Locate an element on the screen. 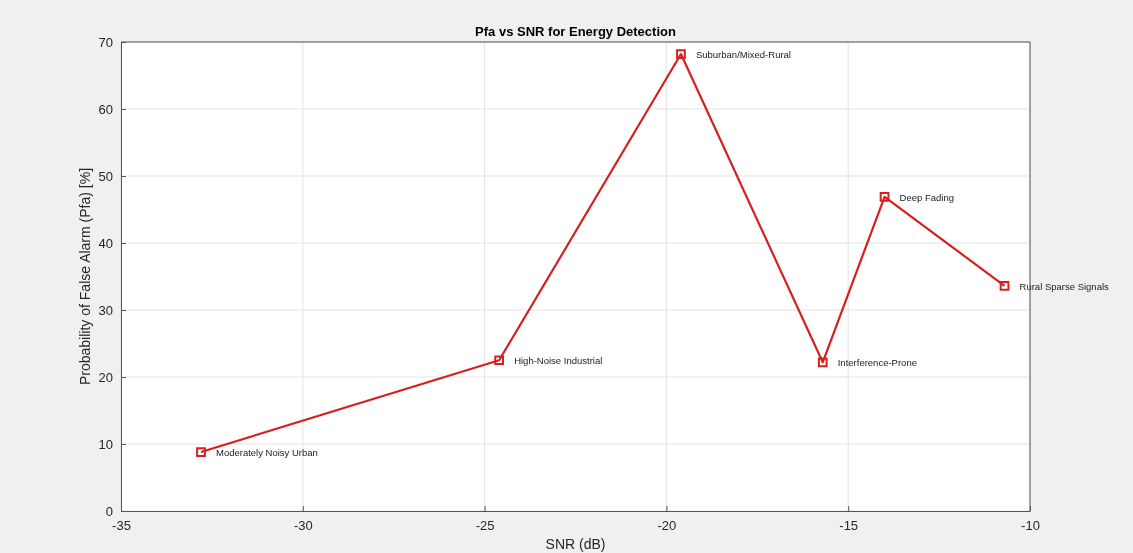 Image resolution: width=1133 pixels, height=553 pixels. y-tick-label: 10 is located at coordinates (105, 444).